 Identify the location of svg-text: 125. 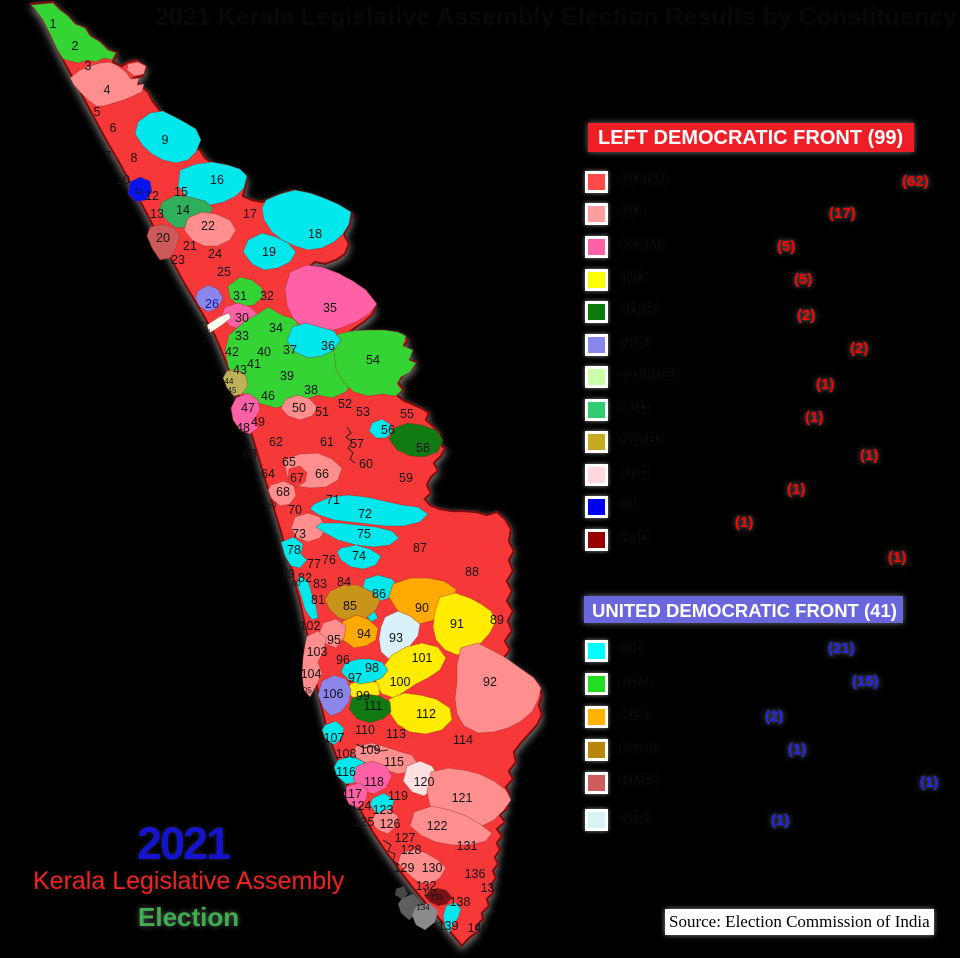
(364, 822).